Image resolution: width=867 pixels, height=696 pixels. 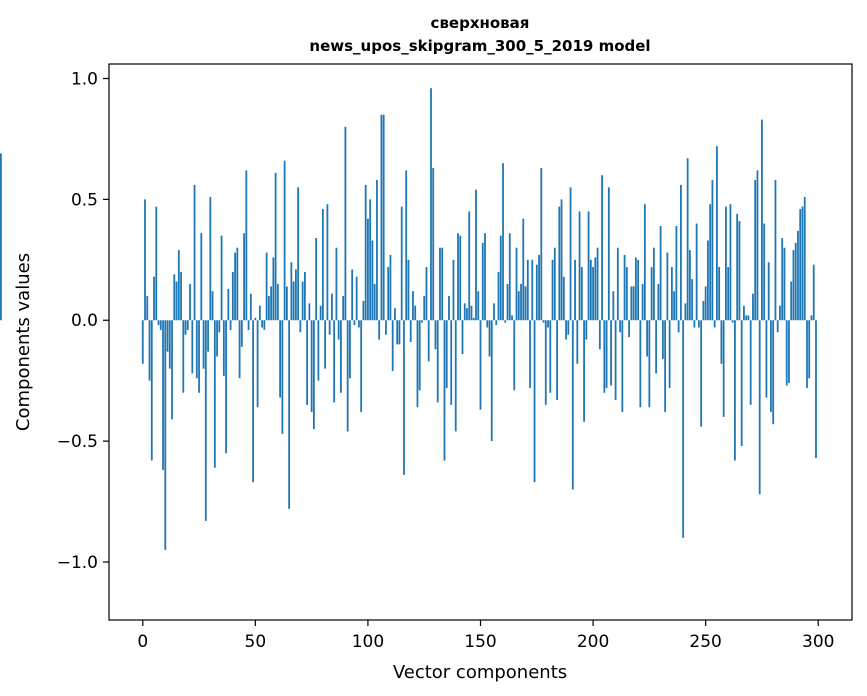 I want to click on x-tick-label: 300, so click(x=818, y=642).